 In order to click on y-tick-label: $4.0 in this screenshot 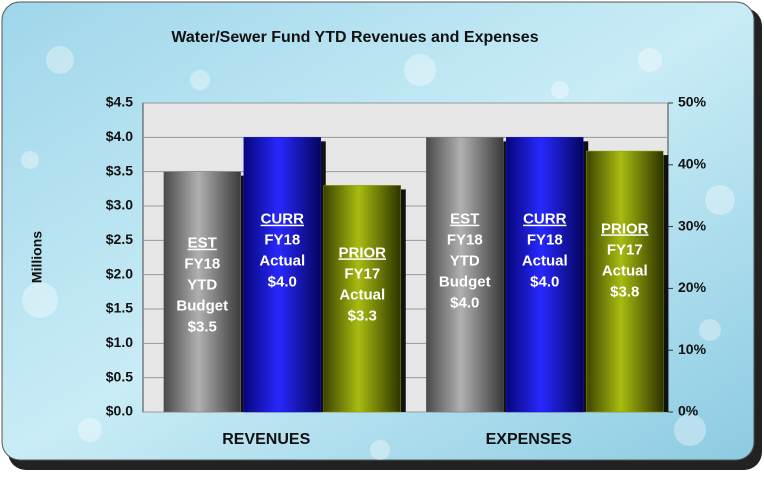, I will do `click(119, 136)`.